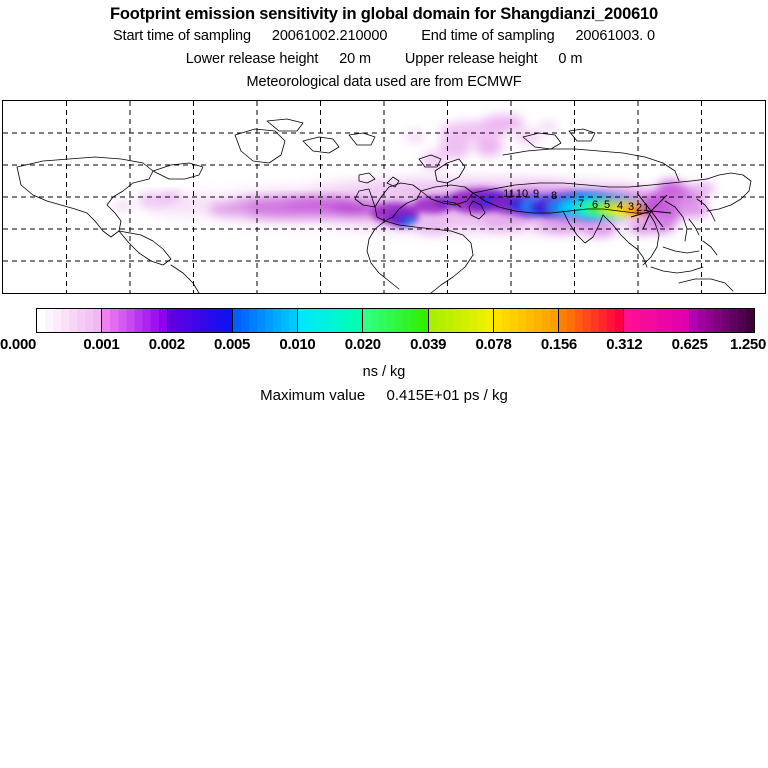  I want to click on colorbar-tick-8: 0.156, so click(558, 344).